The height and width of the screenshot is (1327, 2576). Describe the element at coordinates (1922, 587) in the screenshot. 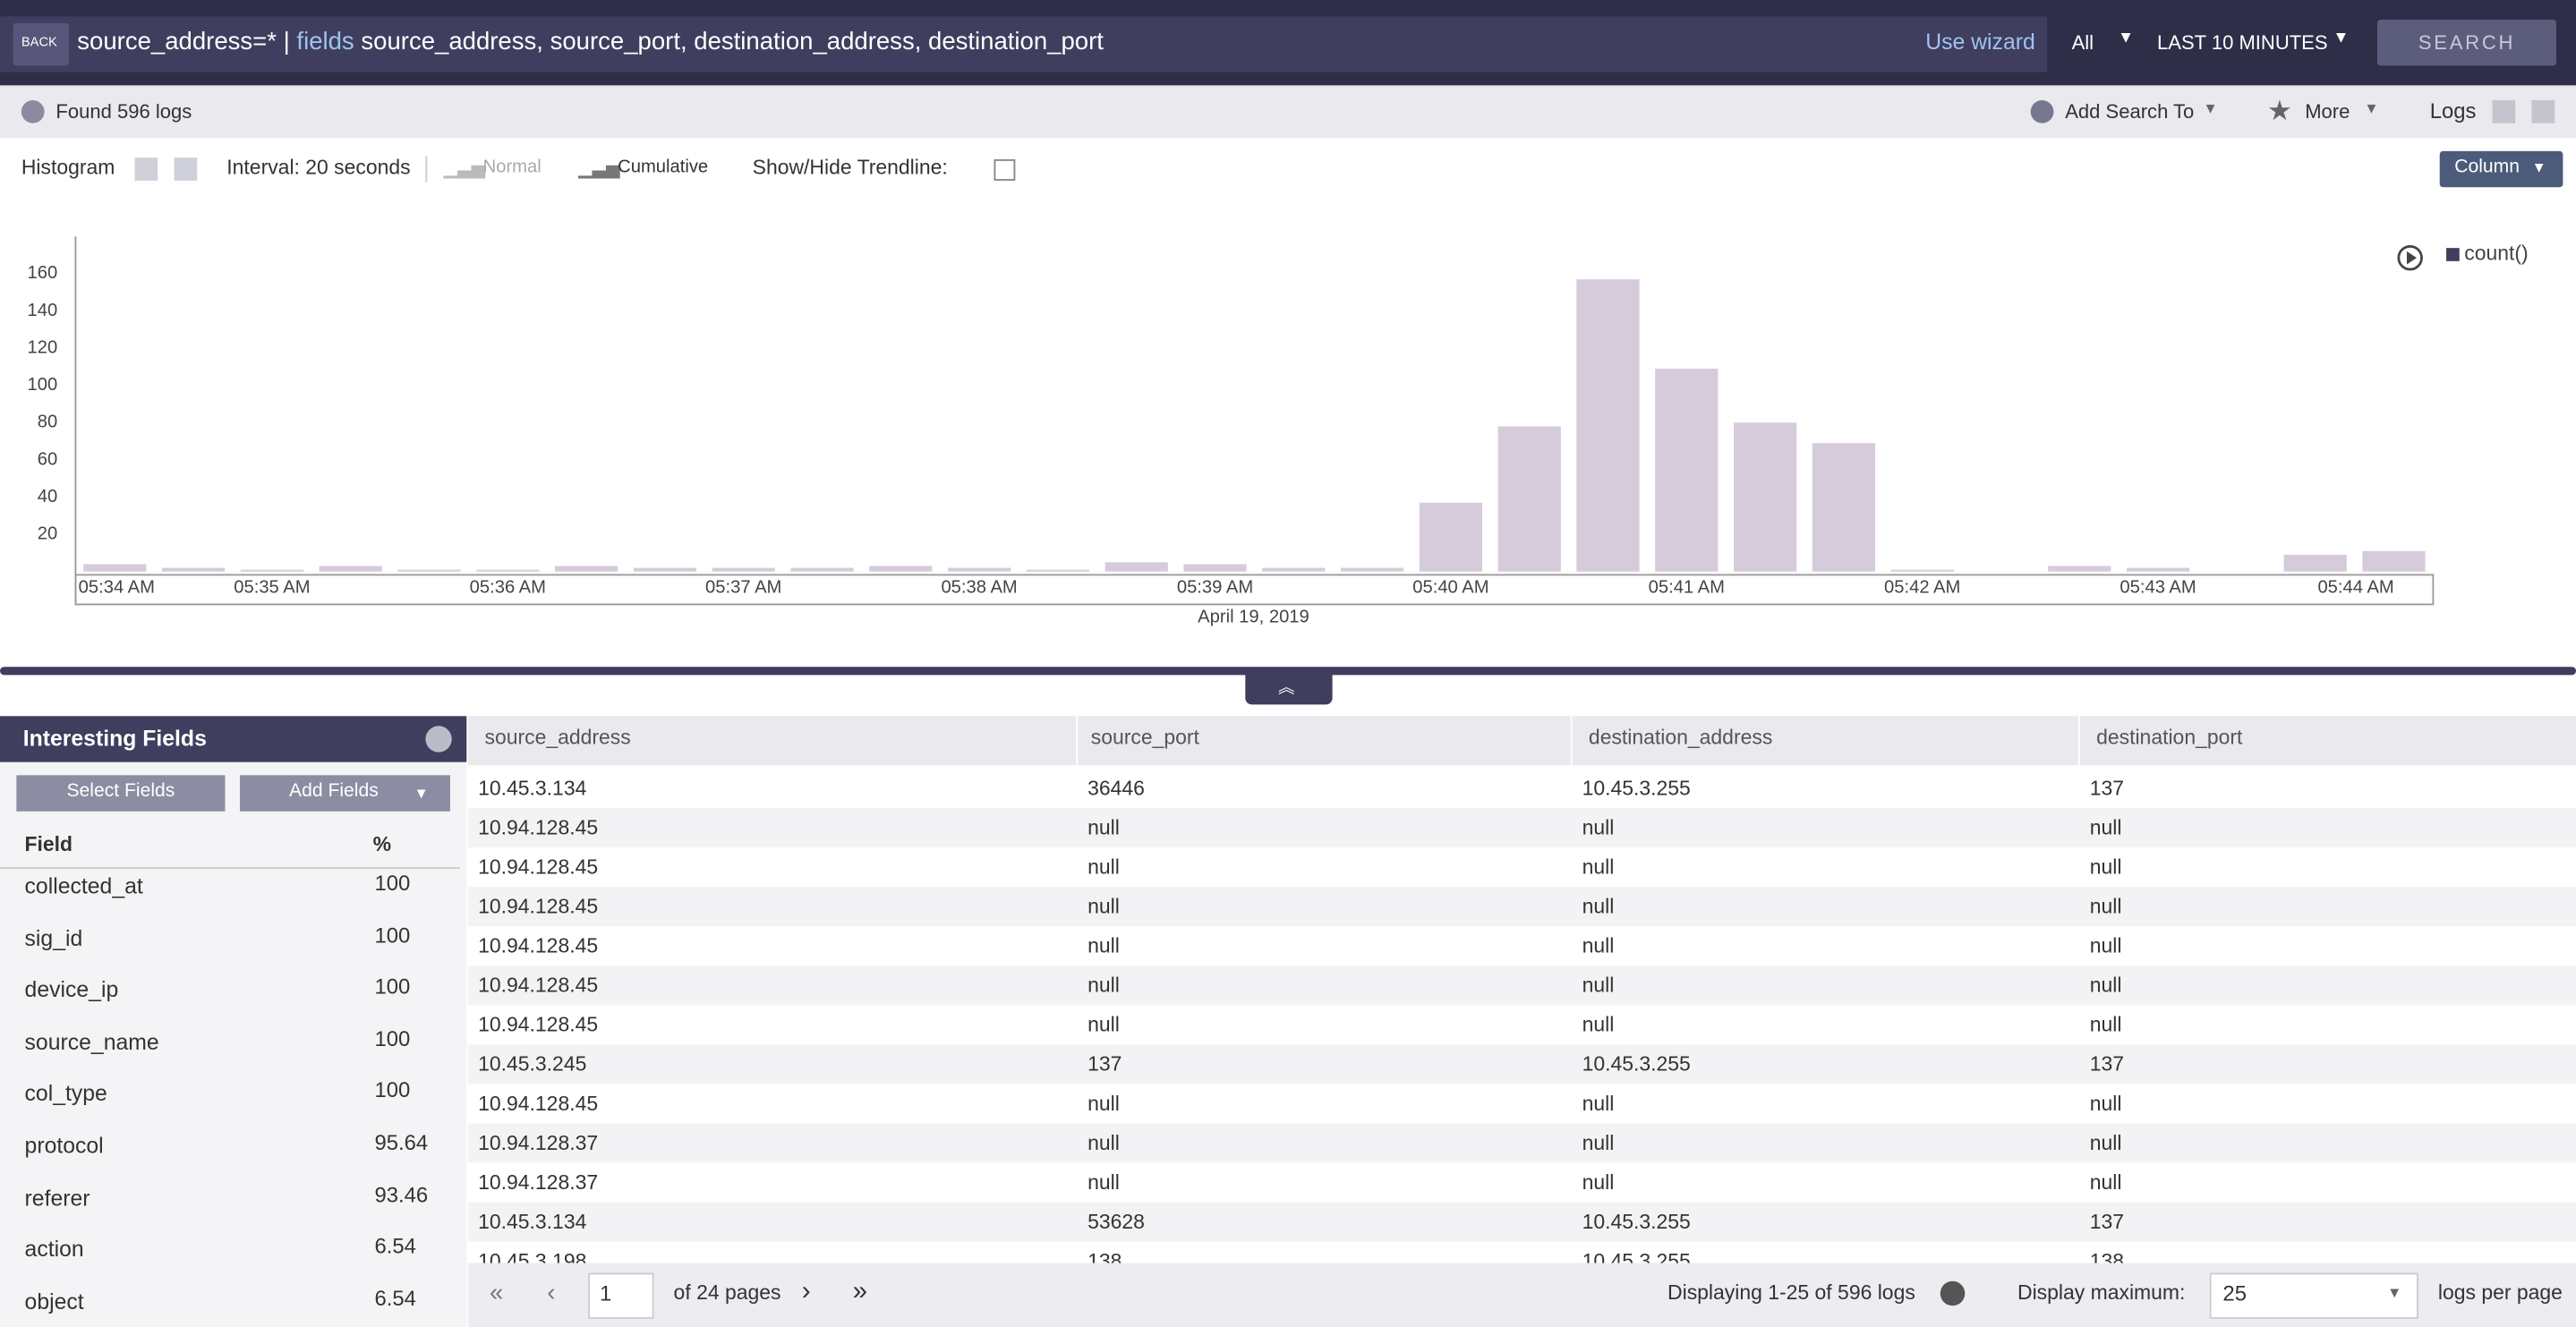

I see `x-tick-label: 05:42 AM` at that location.